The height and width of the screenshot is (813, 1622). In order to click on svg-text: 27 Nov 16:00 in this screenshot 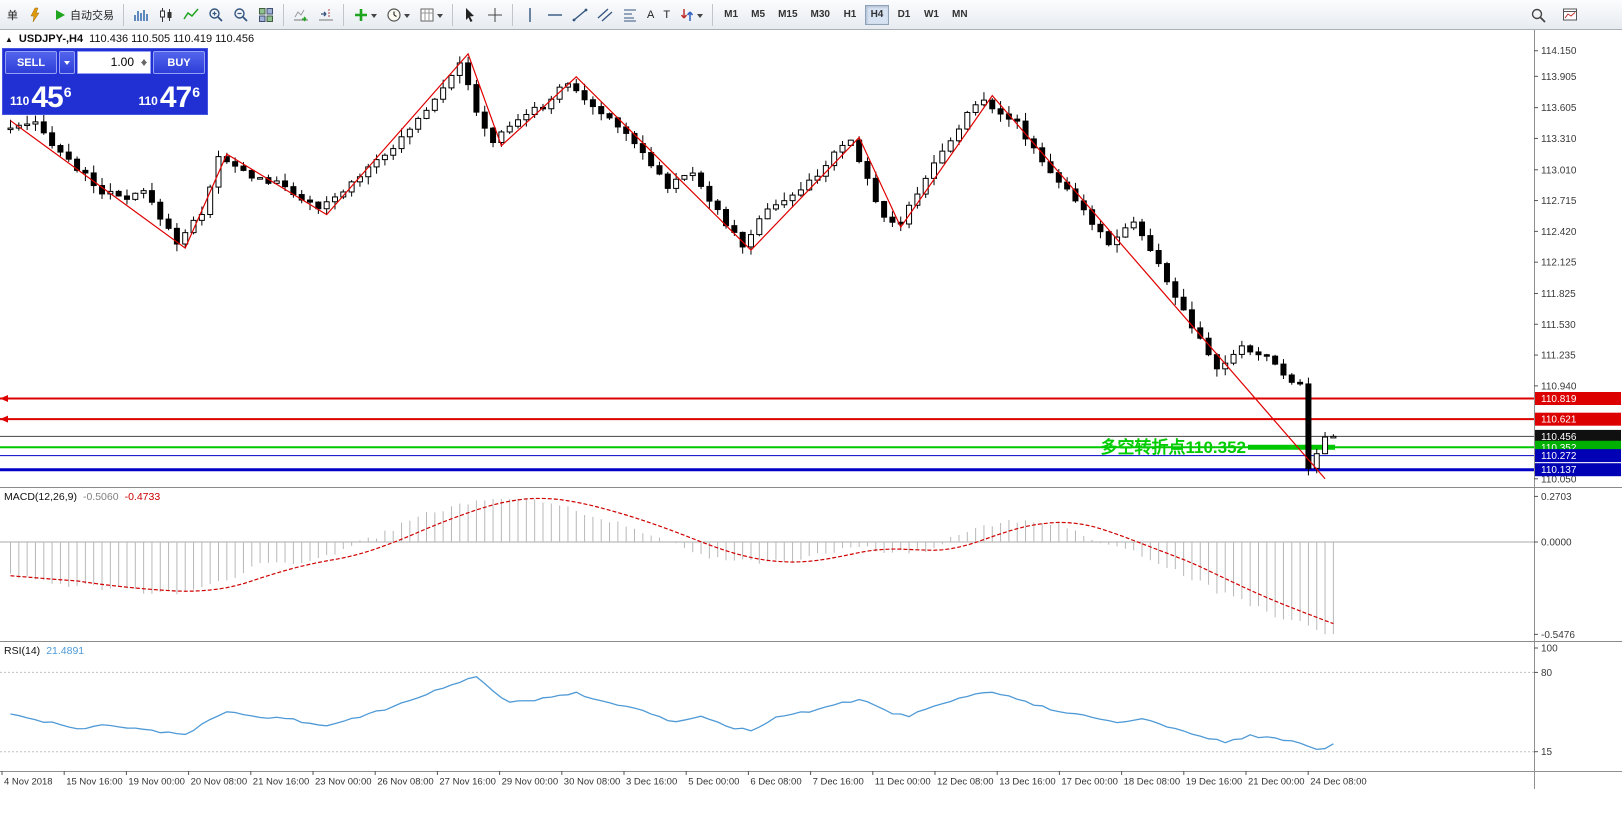, I will do `click(467, 782)`.